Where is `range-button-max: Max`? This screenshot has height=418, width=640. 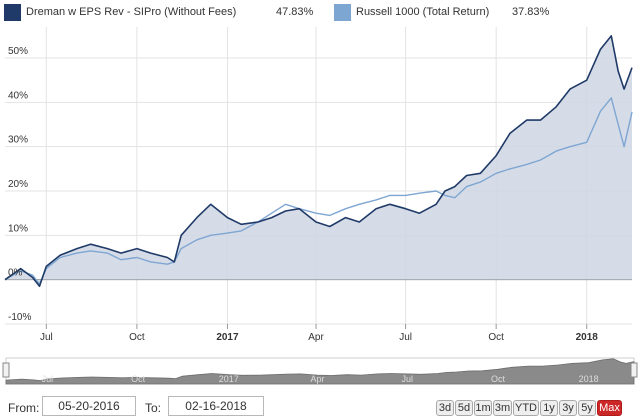 range-button-max: Max is located at coordinates (609, 408).